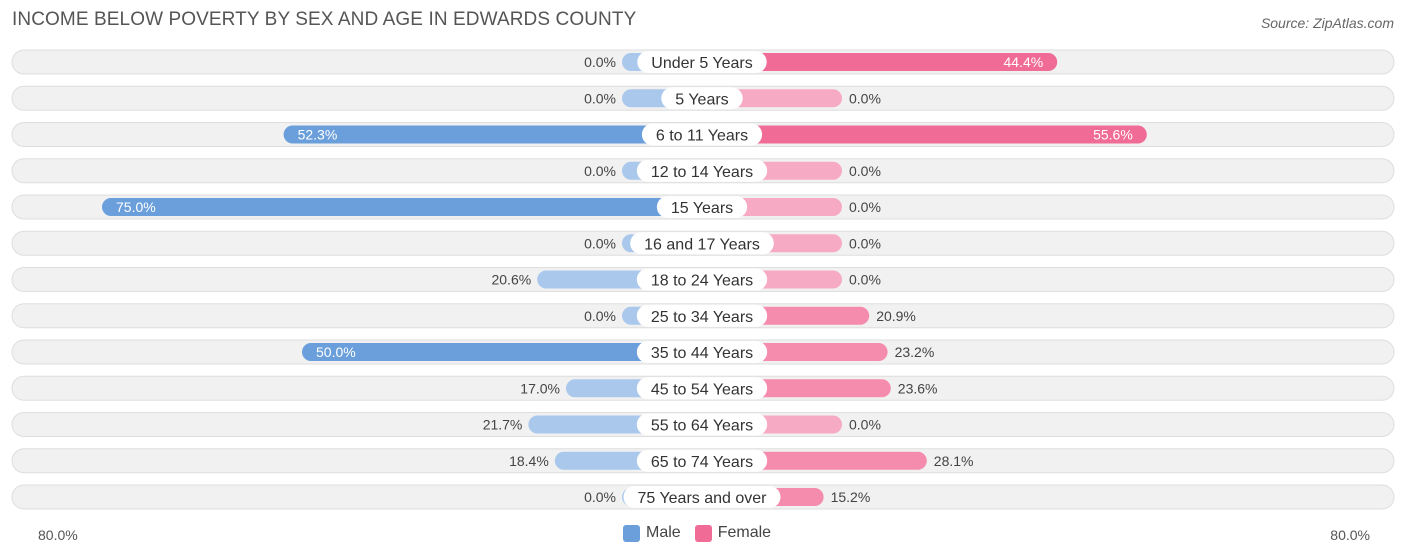 This screenshot has width=1406, height=558. I want to click on table-row: 75.0% 0.0% 15 Years, so click(703, 207).